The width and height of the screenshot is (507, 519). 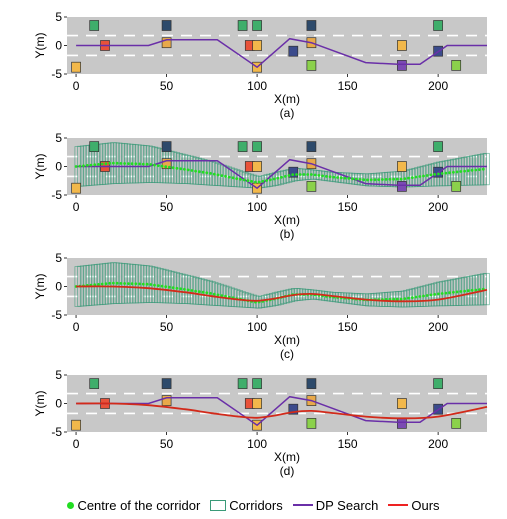 I want to click on legend-item-ours: Ours, so click(x=414, y=505).